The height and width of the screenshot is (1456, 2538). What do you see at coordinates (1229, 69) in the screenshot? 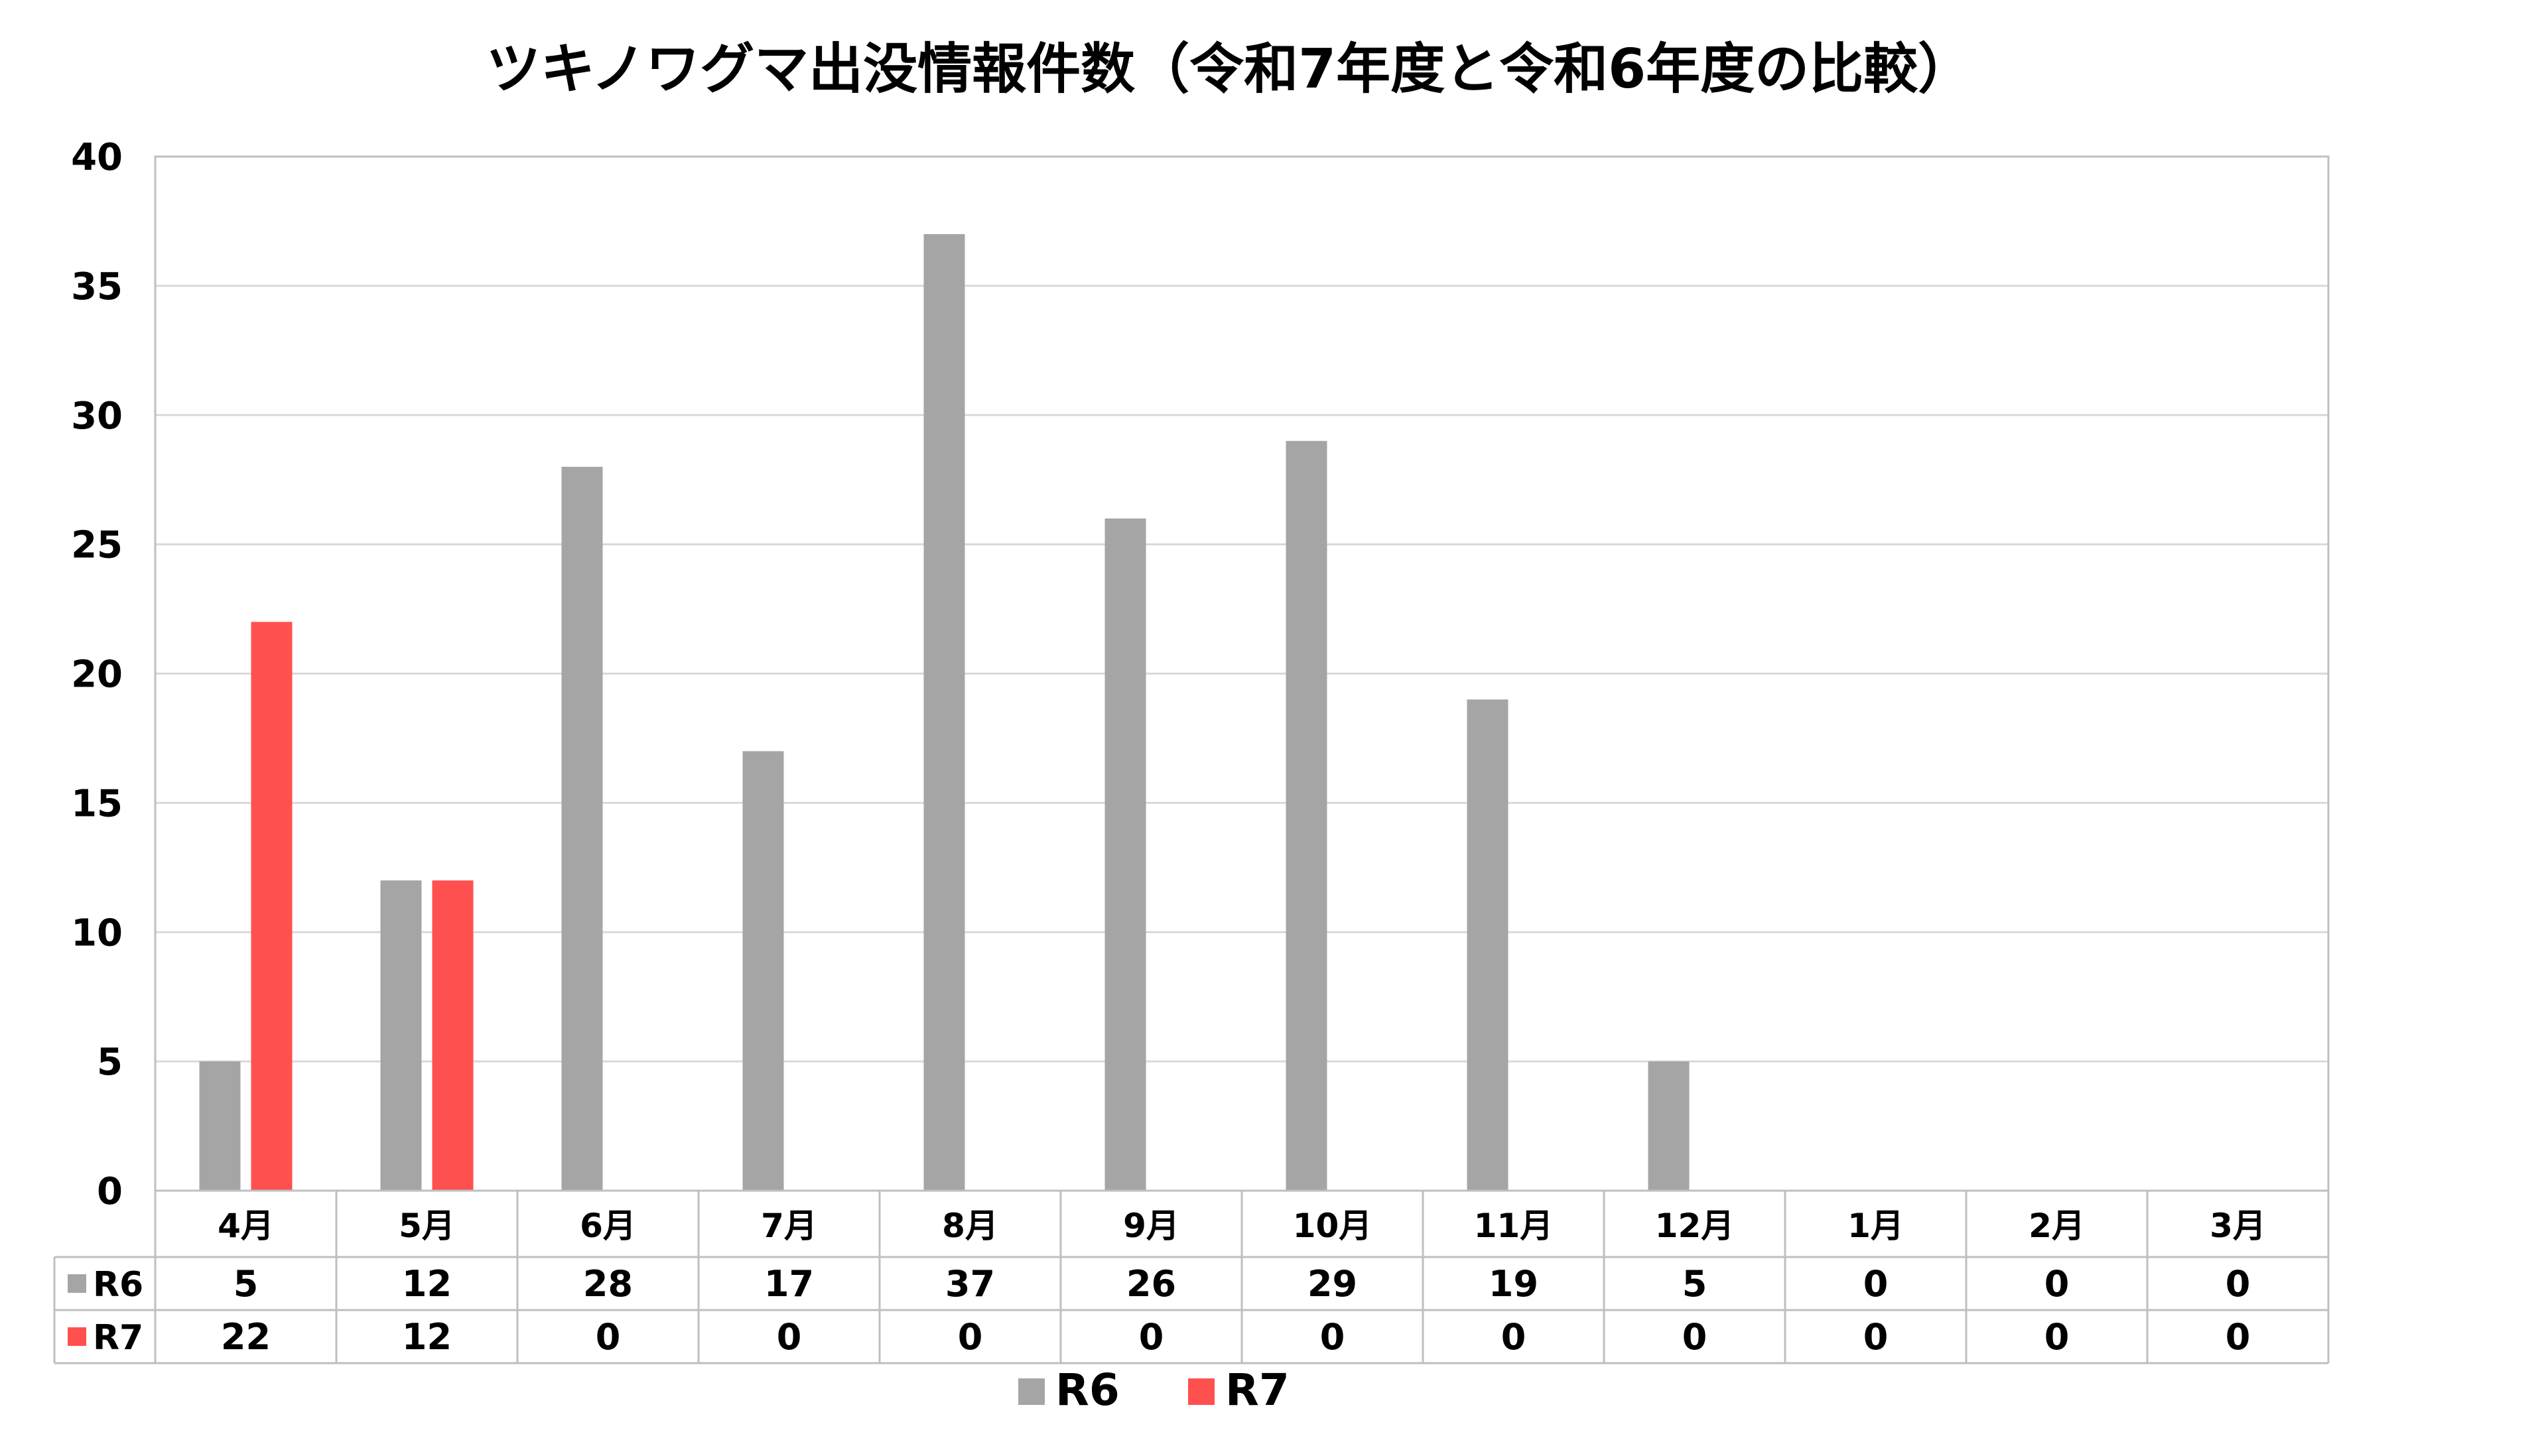
I see `chart-title: ツキノワグマ出没情報件数（令和7年度と令和6年度の比較）` at bounding box center [1229, 69].